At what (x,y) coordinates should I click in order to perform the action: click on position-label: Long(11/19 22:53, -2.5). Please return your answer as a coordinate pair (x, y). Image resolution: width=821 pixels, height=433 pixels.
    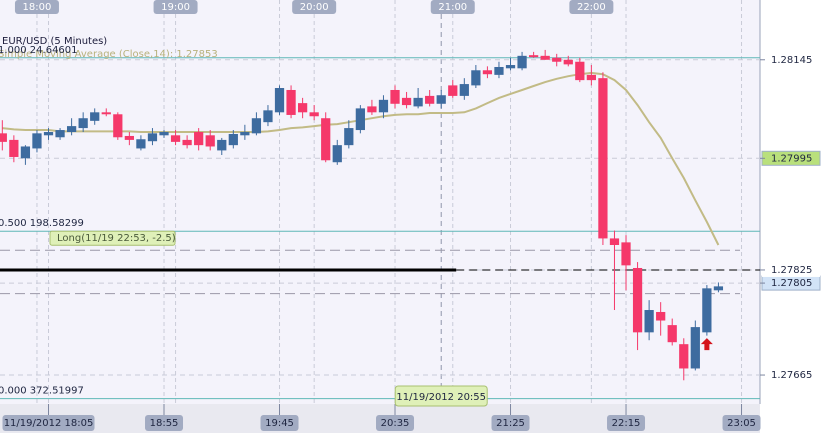
    Looking at the image, I should click on (116, 238).